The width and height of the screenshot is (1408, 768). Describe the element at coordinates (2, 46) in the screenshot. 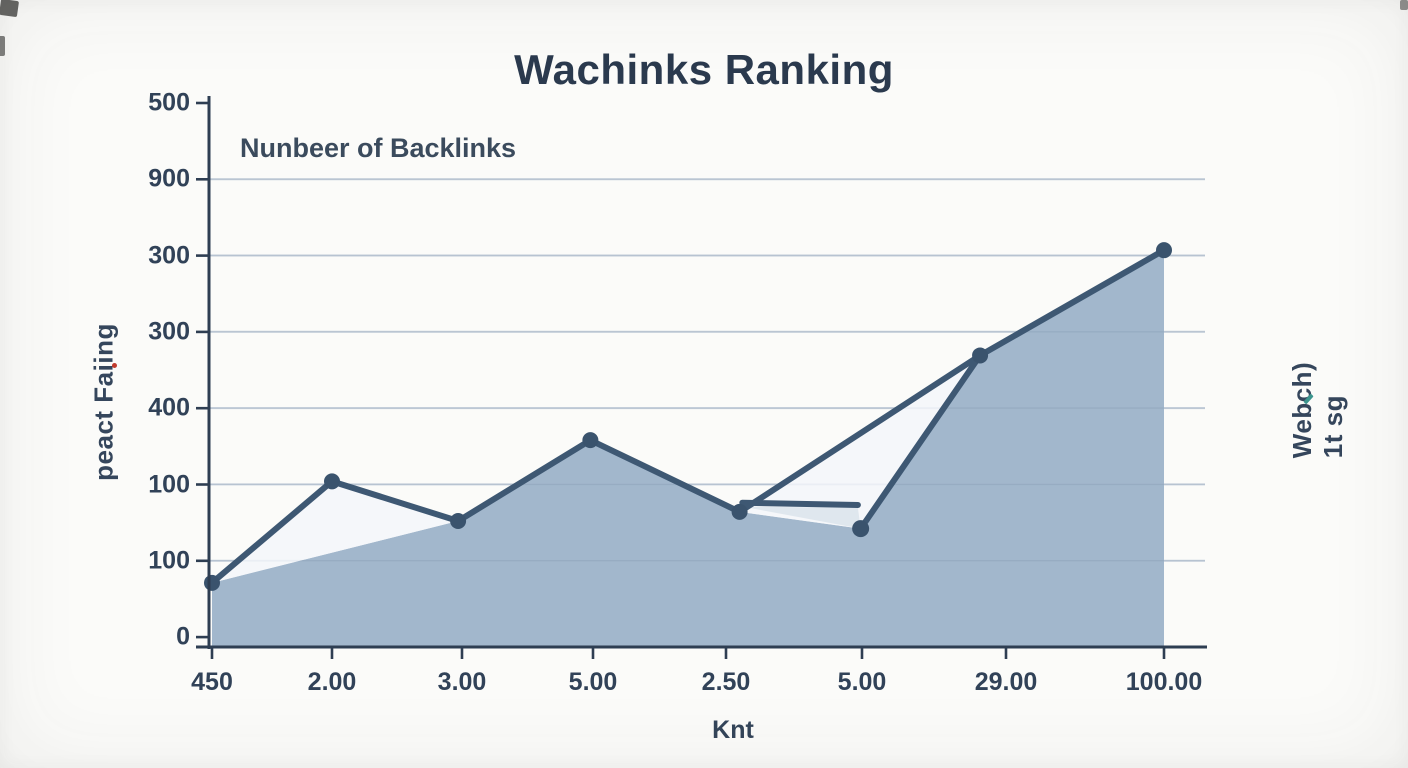

I see `edge-smudge` at that location.